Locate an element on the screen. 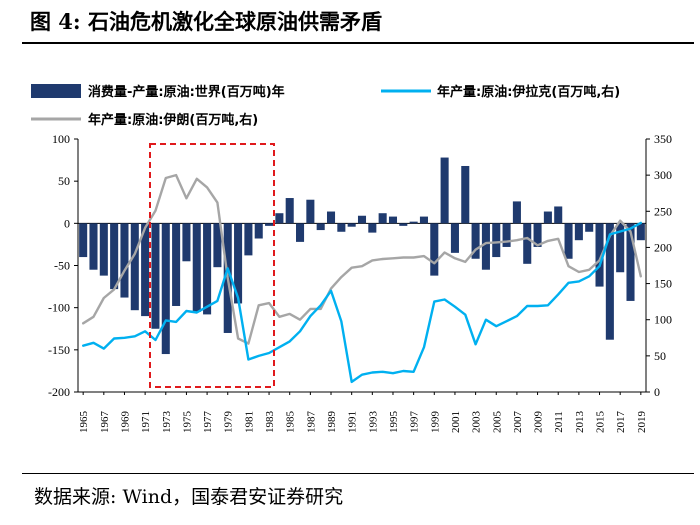 This screenshot has height=525, width=700. bar-2017 is located at coordinates (620, 248).